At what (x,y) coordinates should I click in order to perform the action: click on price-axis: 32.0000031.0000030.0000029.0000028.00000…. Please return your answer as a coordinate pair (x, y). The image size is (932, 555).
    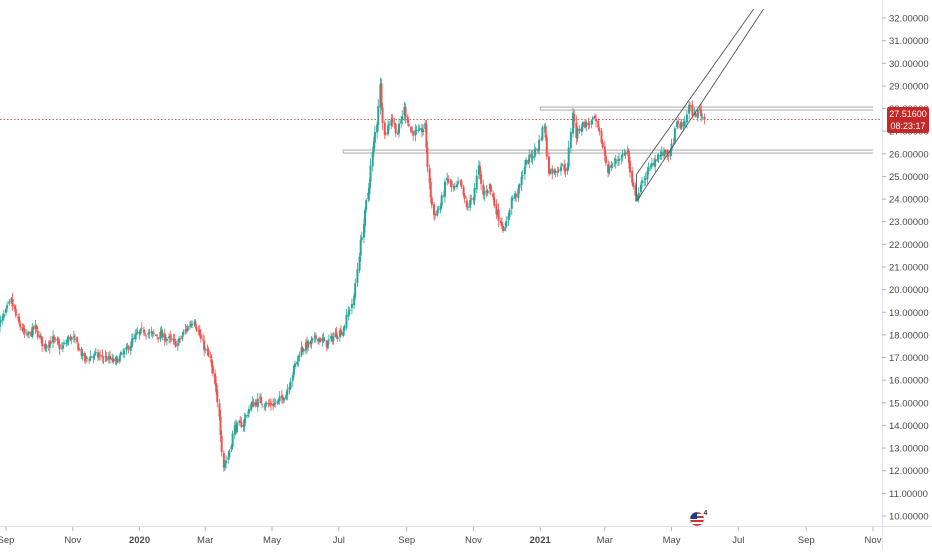
    Looking at the image, I should click on (907, 275).